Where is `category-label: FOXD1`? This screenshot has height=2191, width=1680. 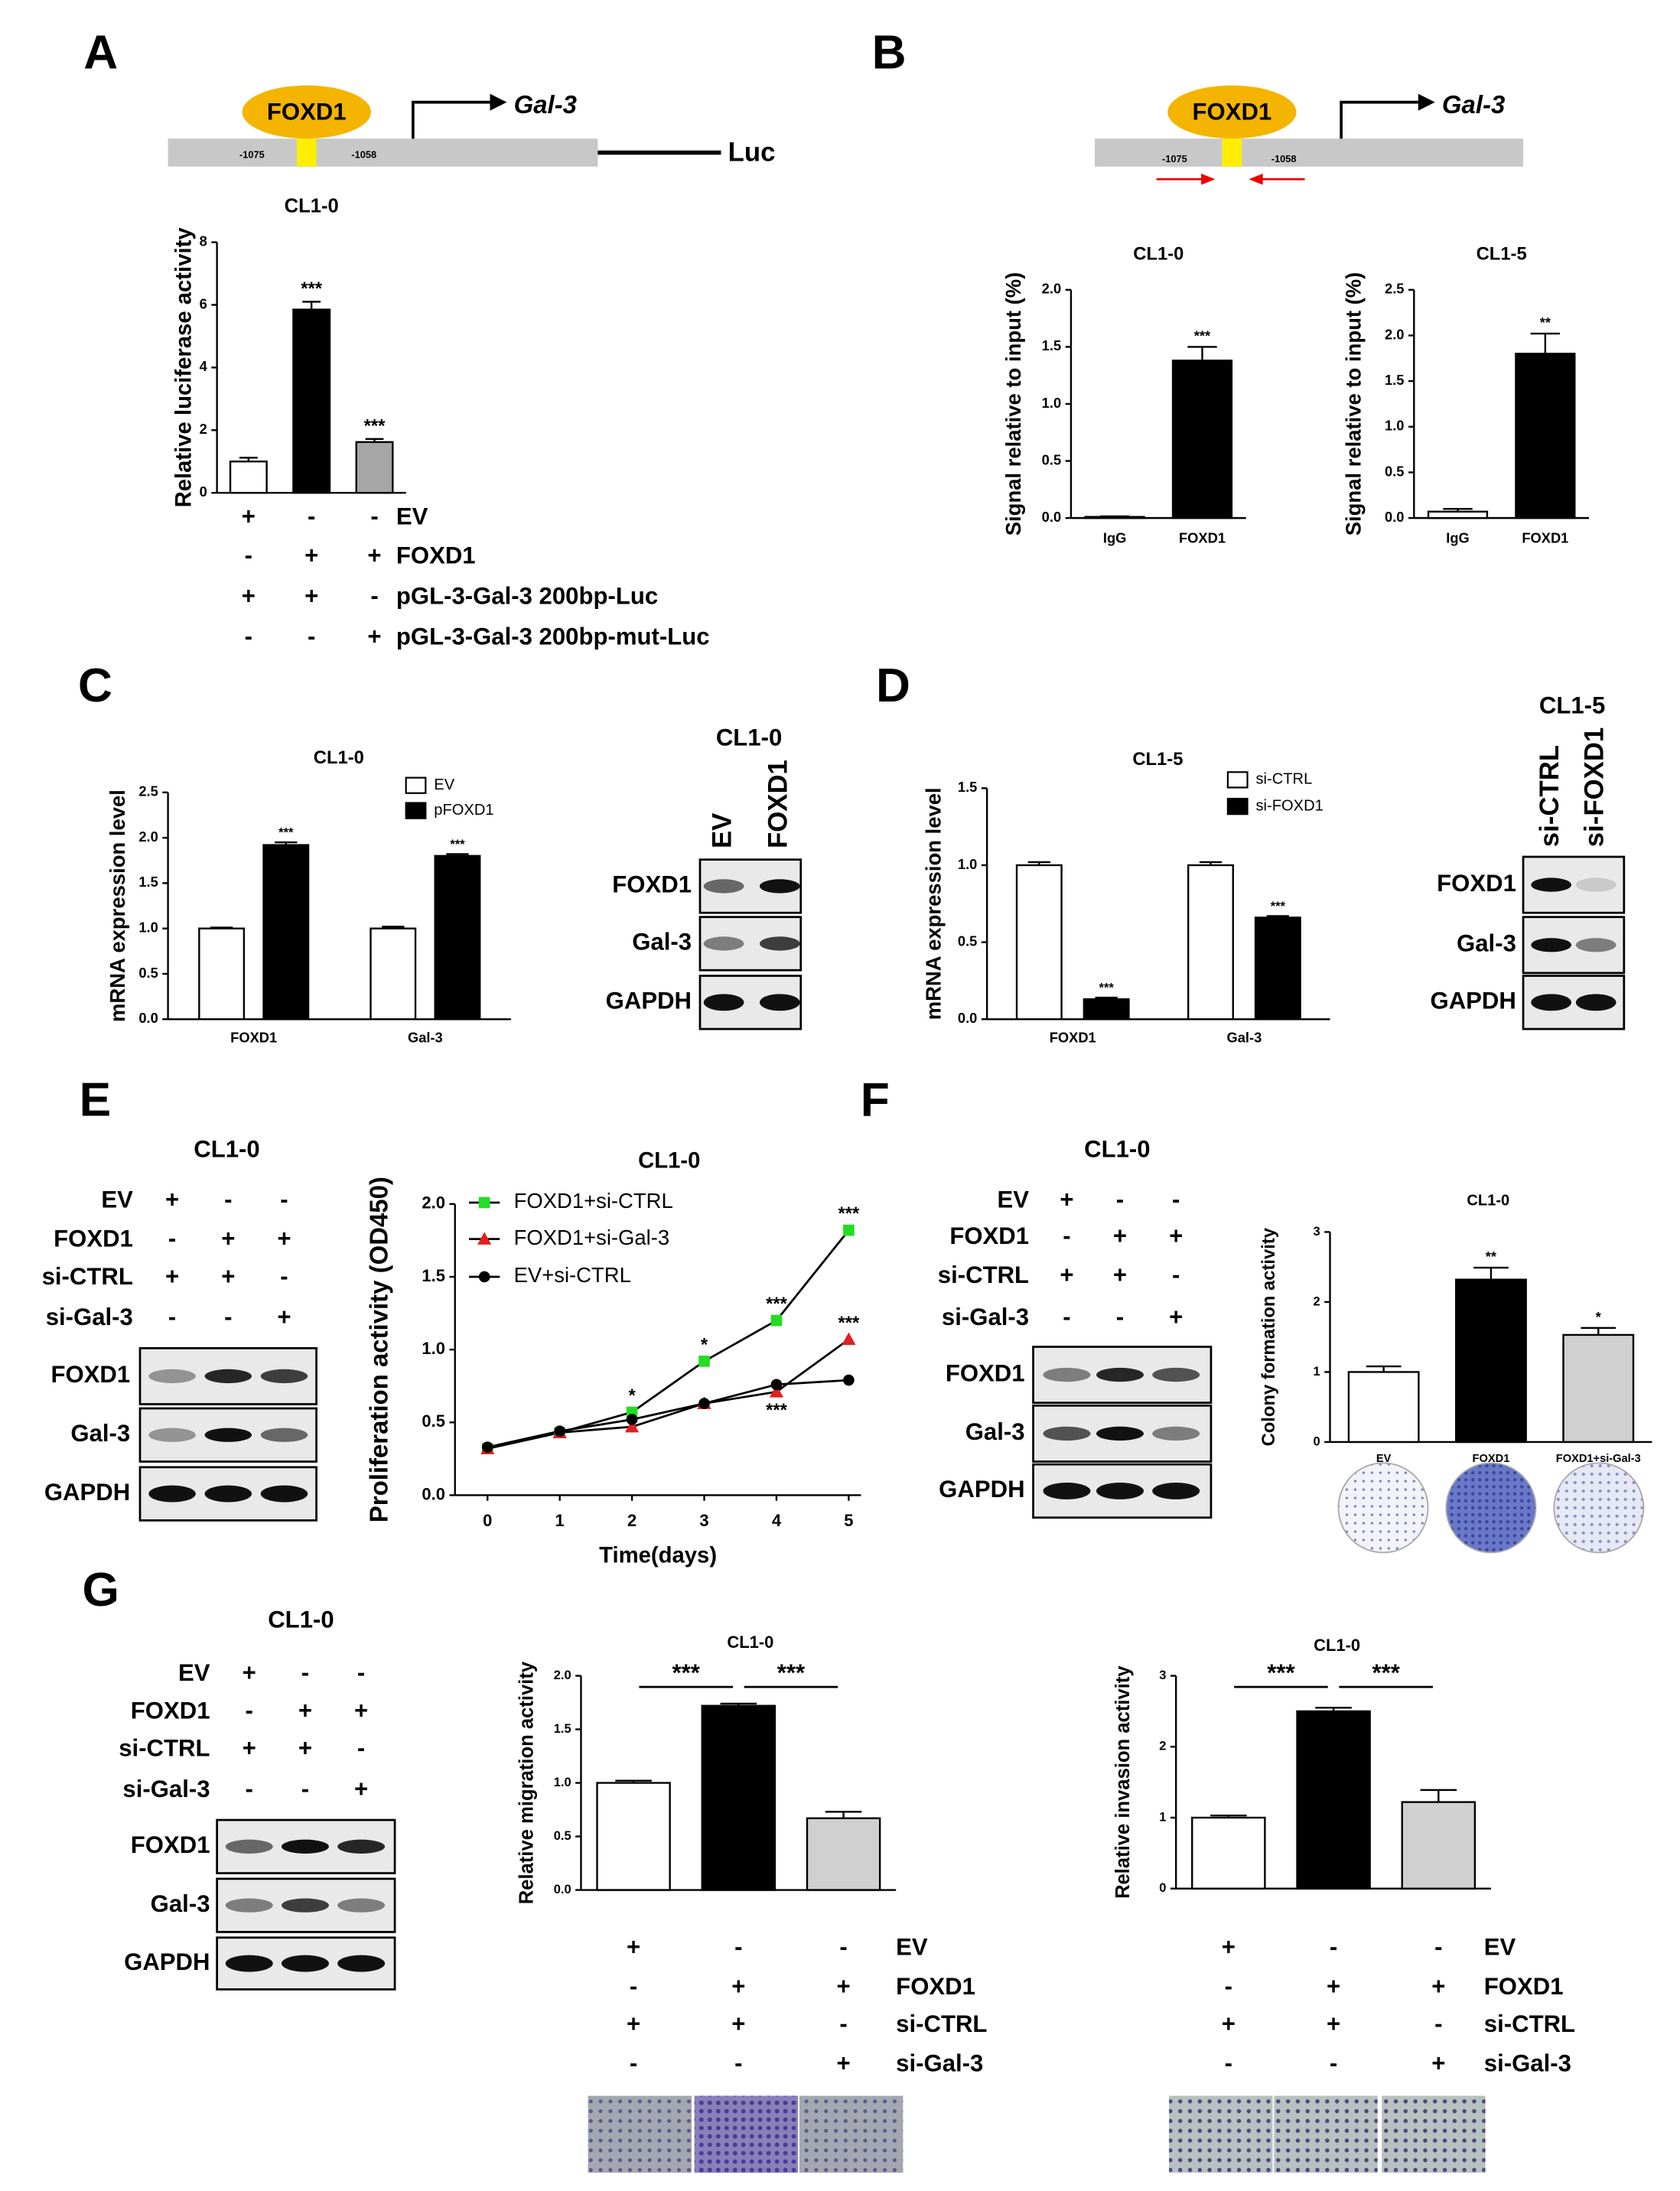 category-label: FOXD1 is located at coordinates (1073, 1038).